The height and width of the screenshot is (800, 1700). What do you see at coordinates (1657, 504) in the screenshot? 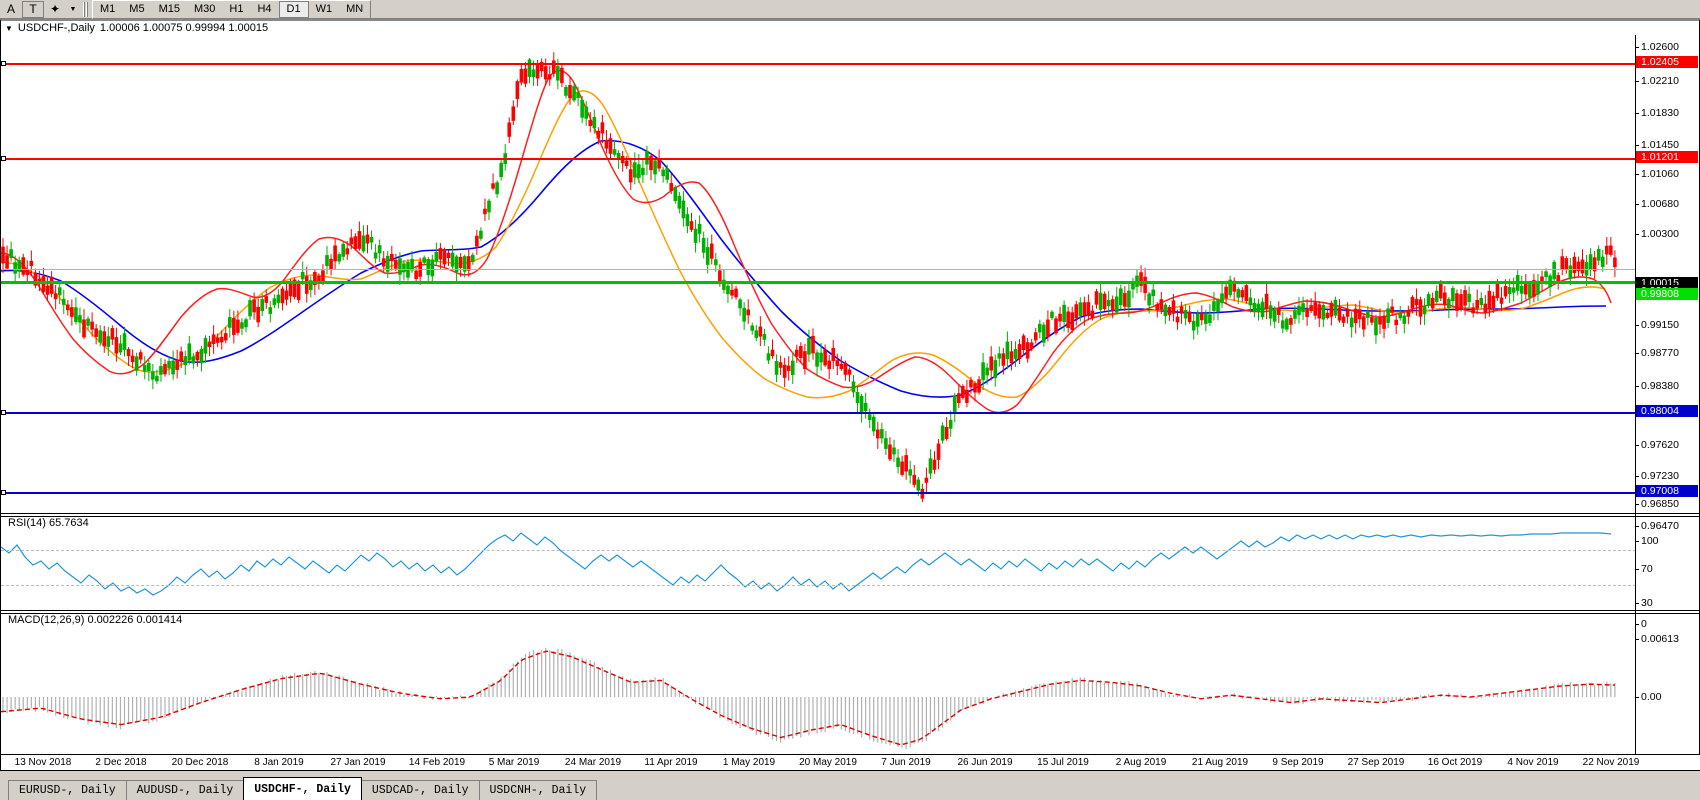
I see `price-tick-13: 0.96850` at bounding box center [1657, 504].